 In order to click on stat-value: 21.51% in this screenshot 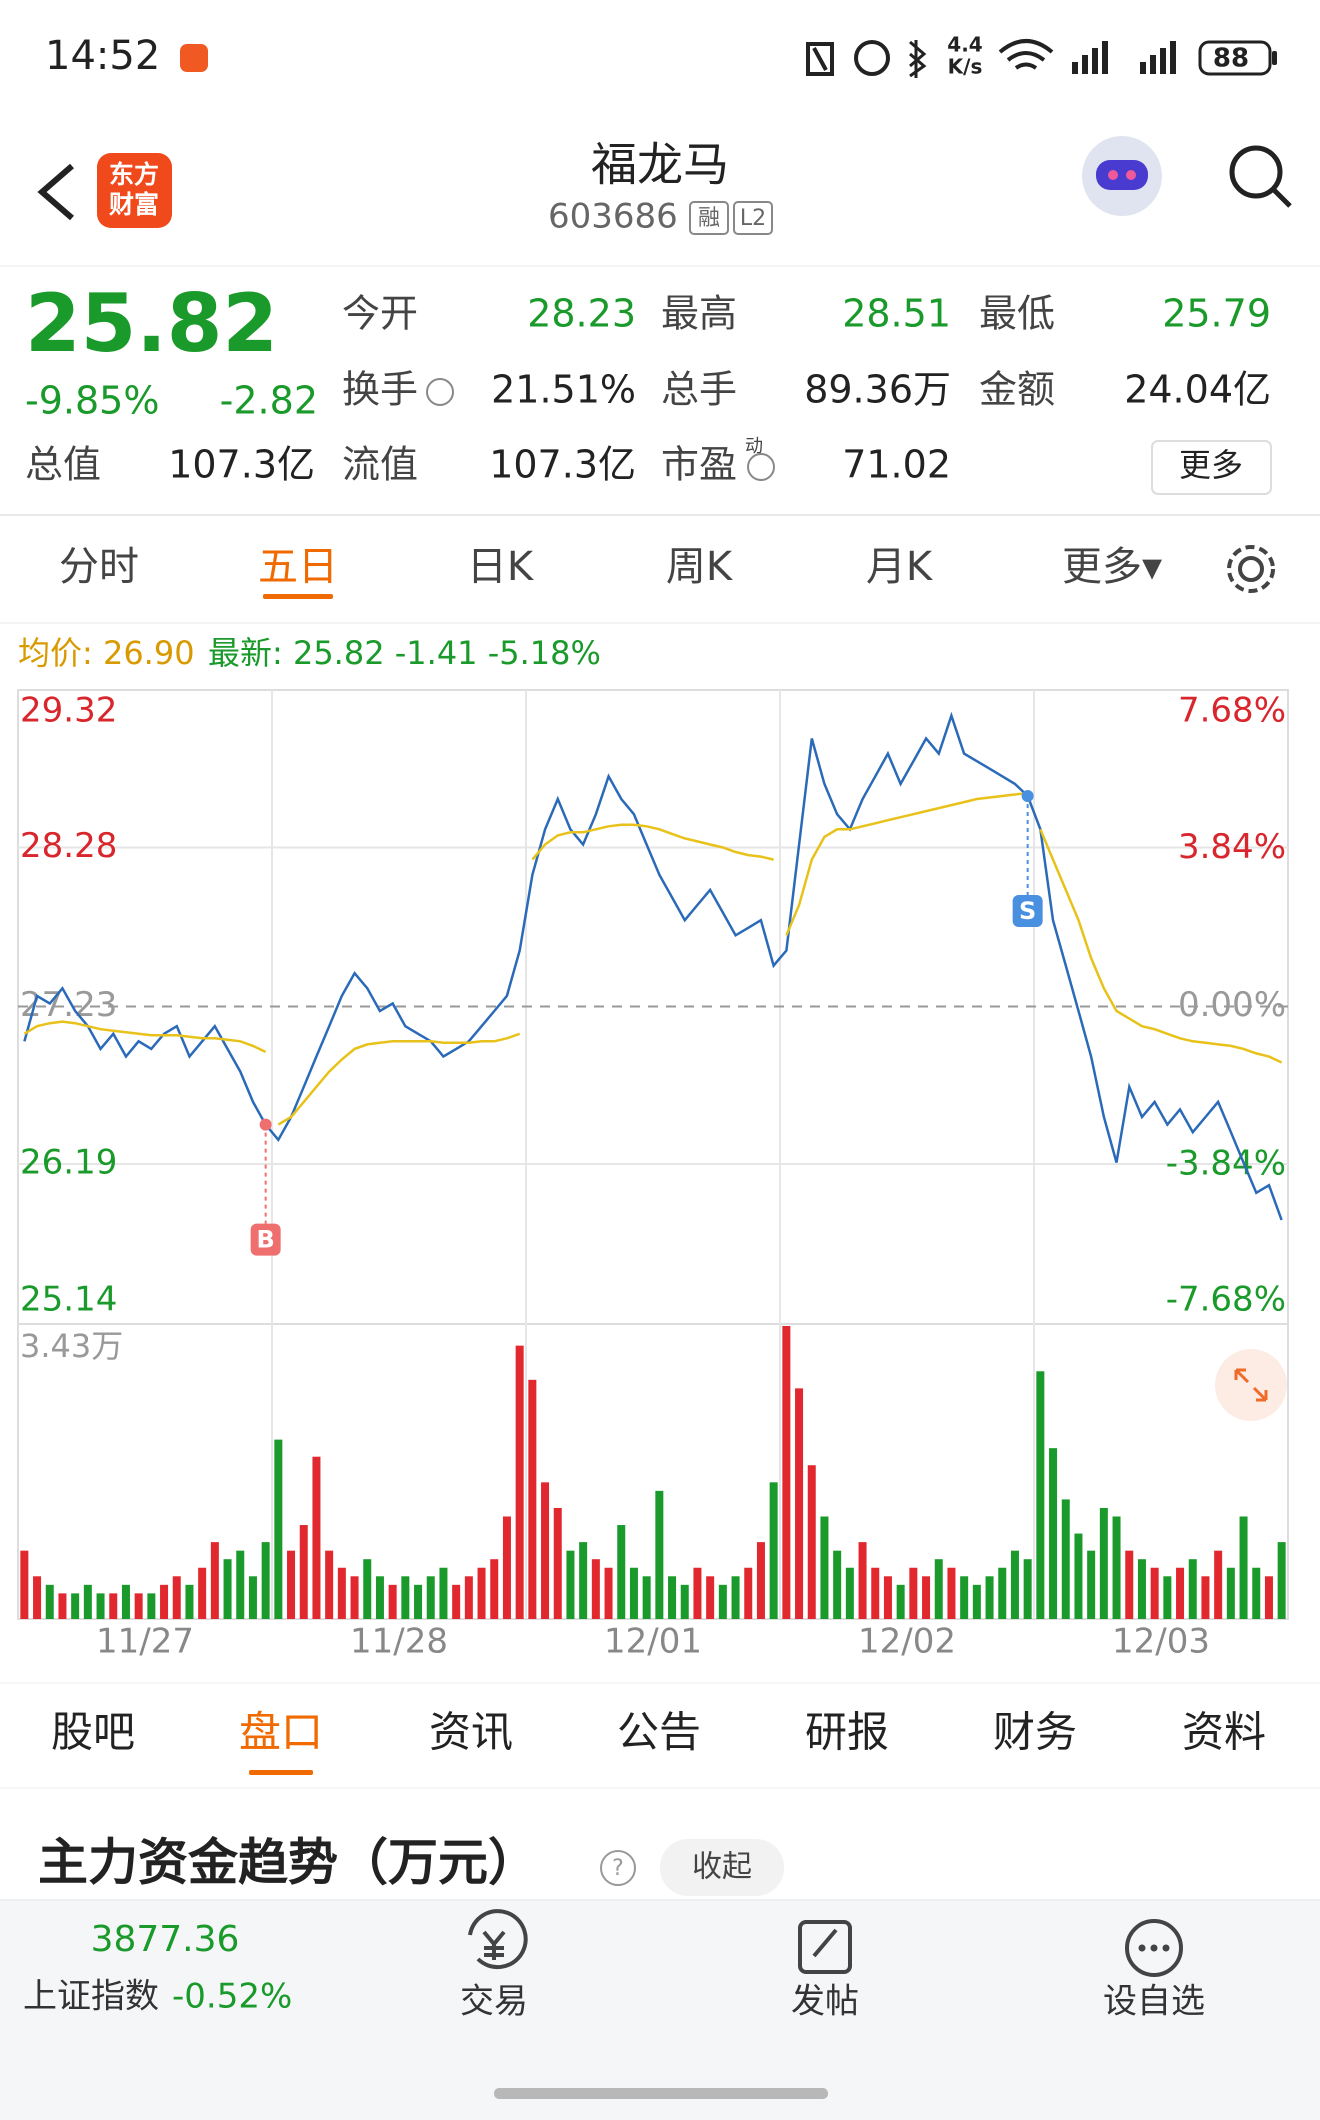, I will do `click(563, 390)`.